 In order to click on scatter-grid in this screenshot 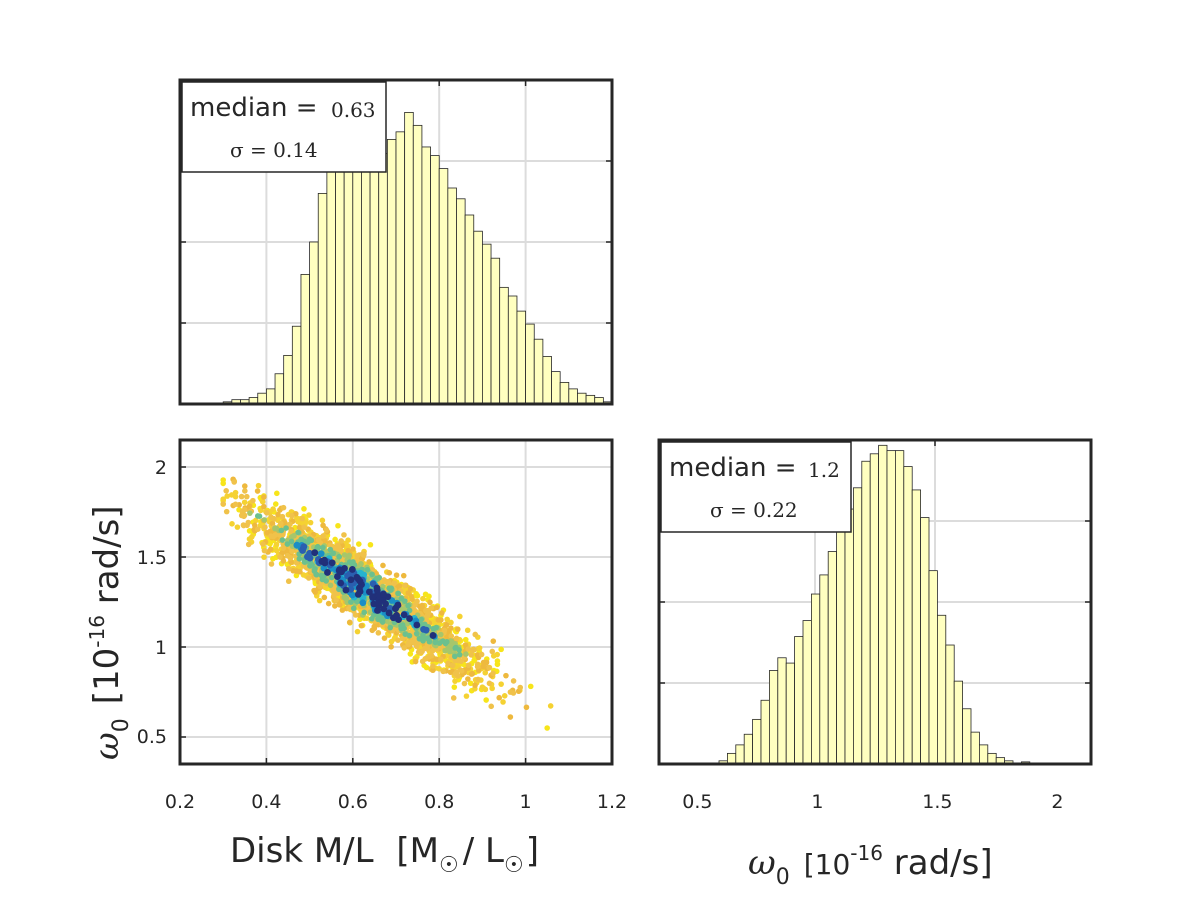, I will do `click(396, 602)`.